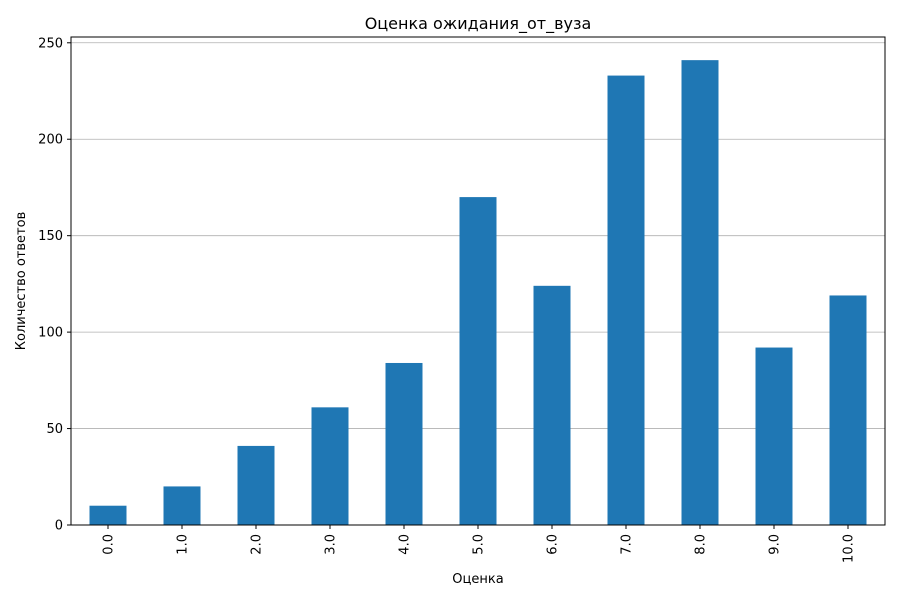 The width and height of the screenshot is (900, 600). I want to click on x-tick-label: 9.0, so click(775, 544).